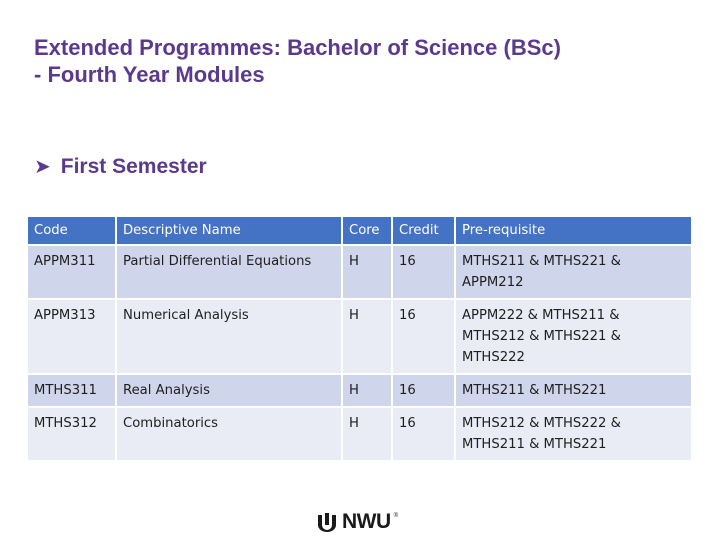 The width and height of the screenshot is (720, 540). I want to click on cell-descriptive-name: Numerical Analysis, so click(229, 336).